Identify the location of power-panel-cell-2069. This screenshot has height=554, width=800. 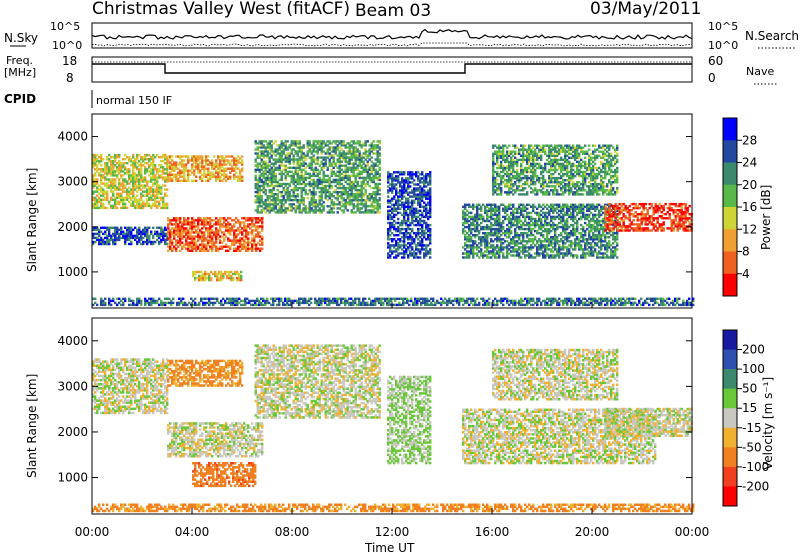
(281, 196).